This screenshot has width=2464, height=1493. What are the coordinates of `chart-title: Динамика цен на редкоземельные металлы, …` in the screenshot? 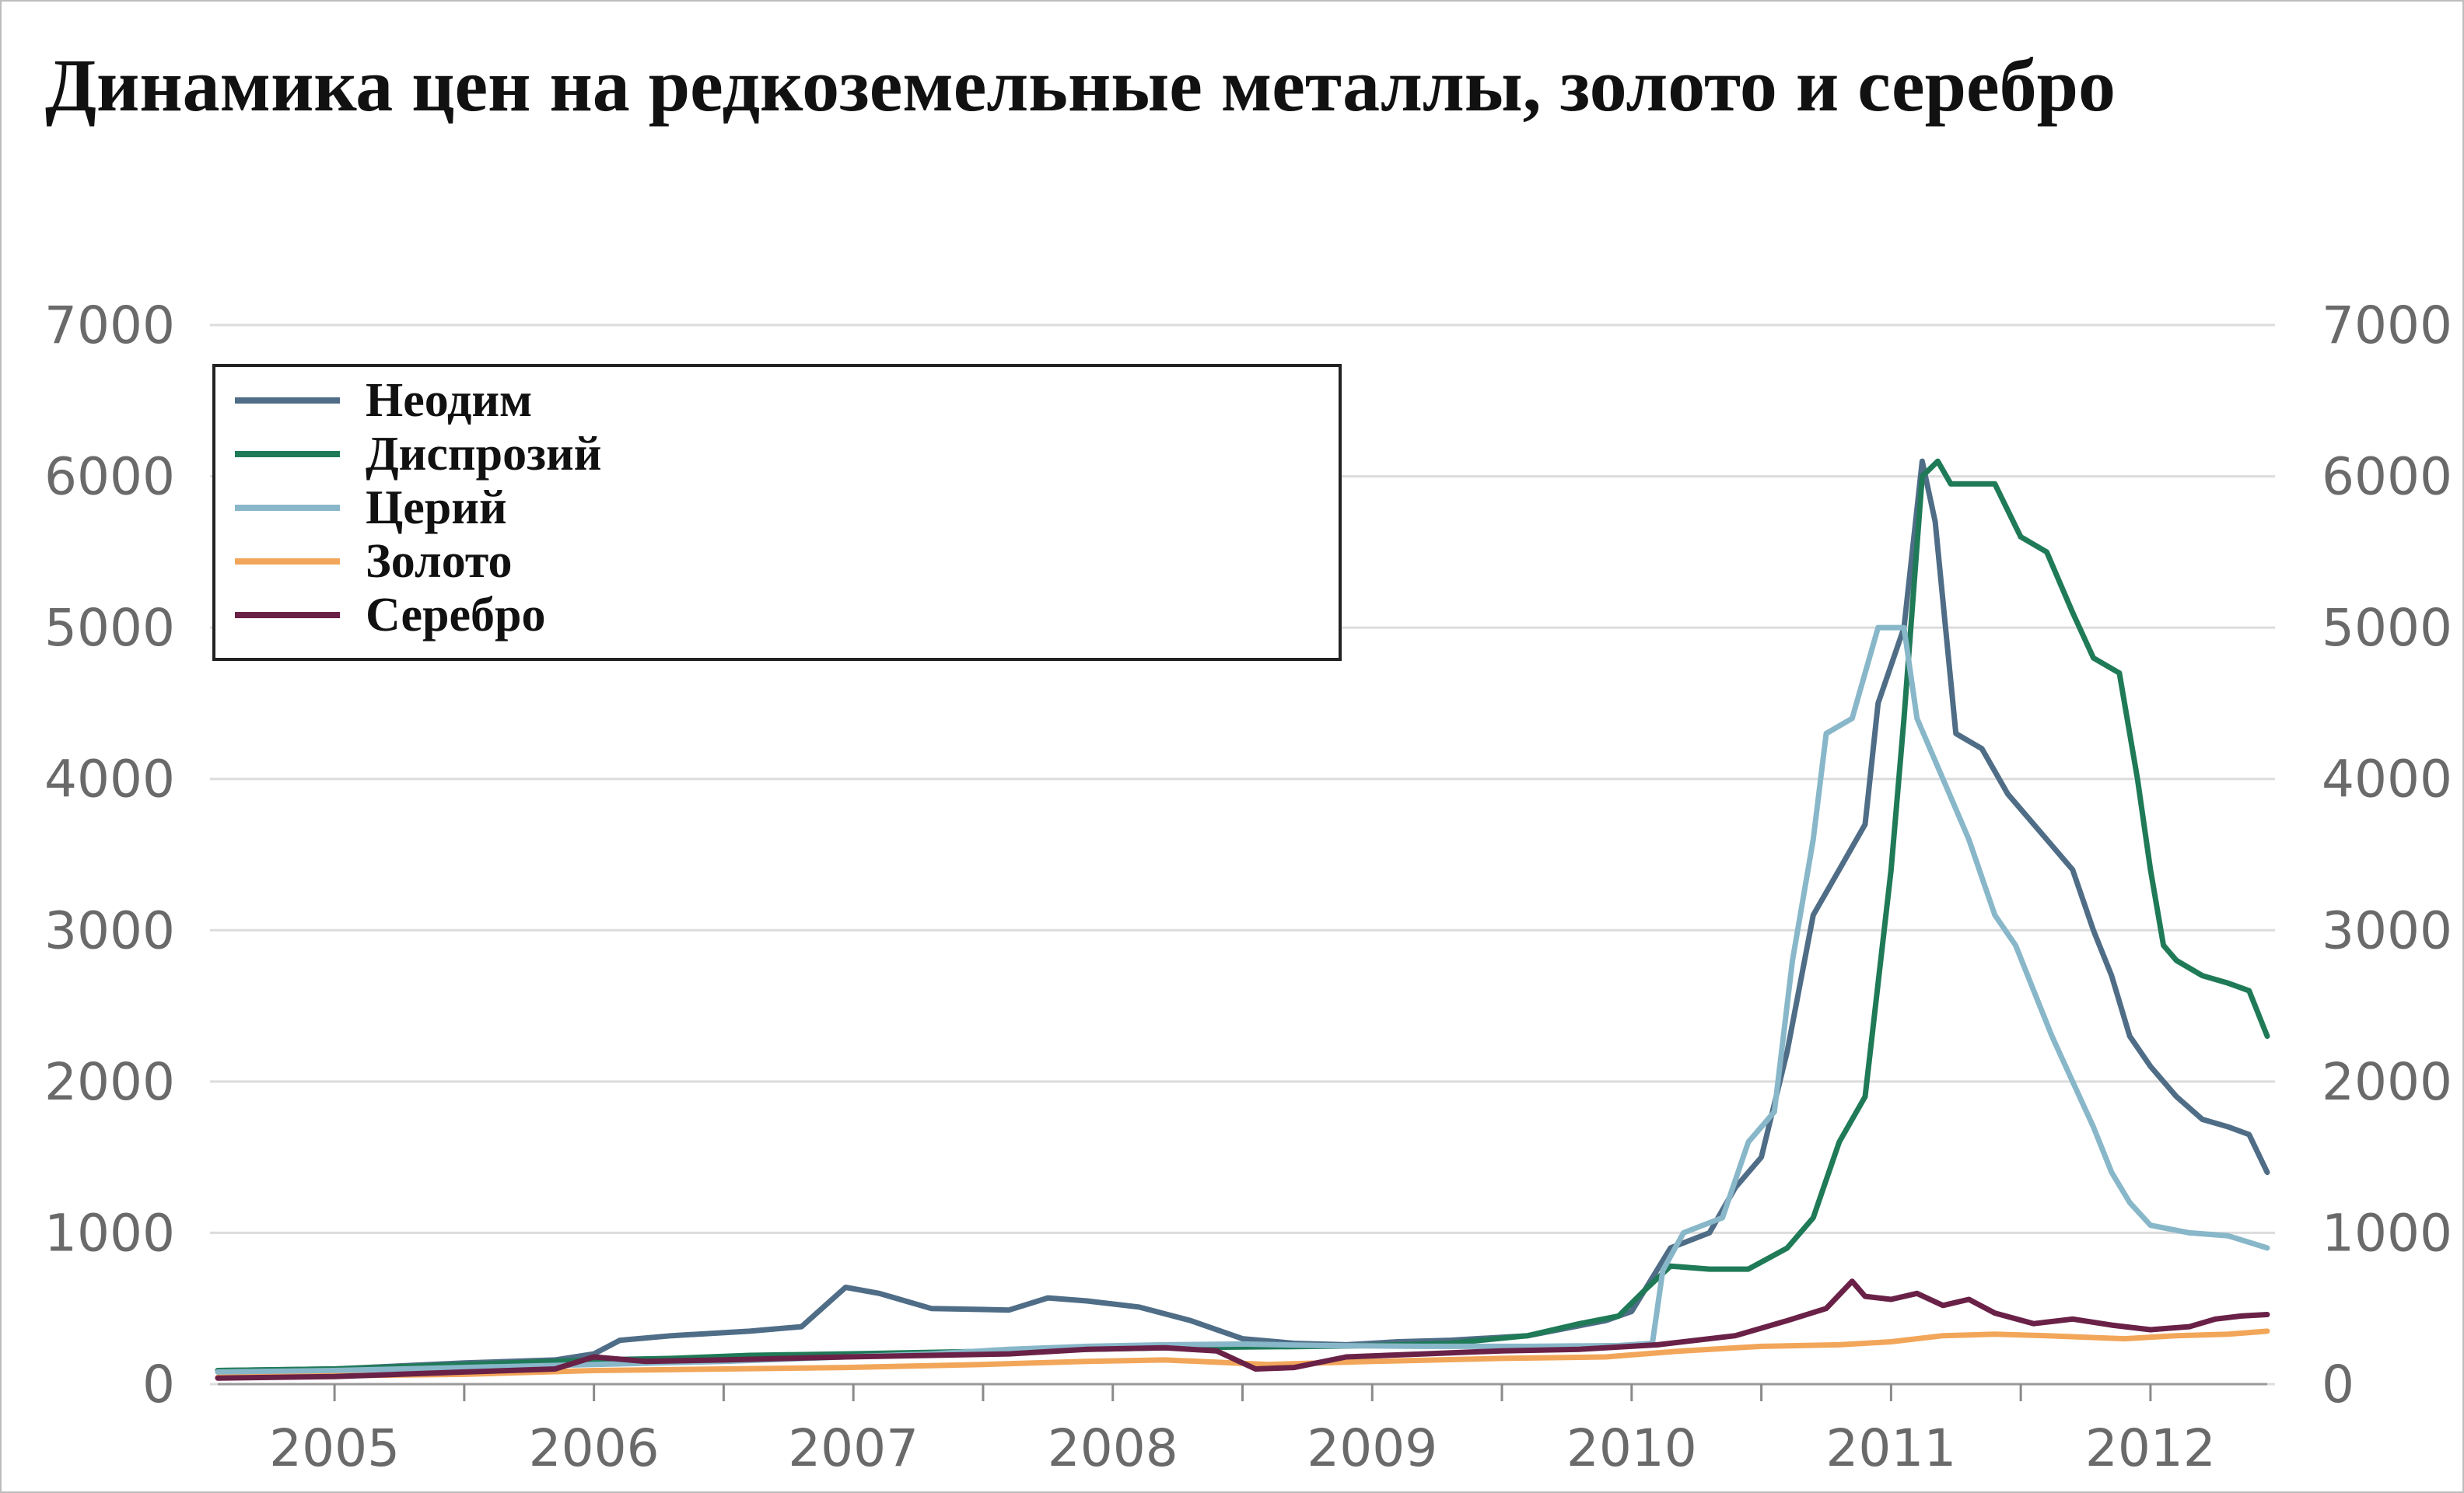 It's located at (1080, 85).